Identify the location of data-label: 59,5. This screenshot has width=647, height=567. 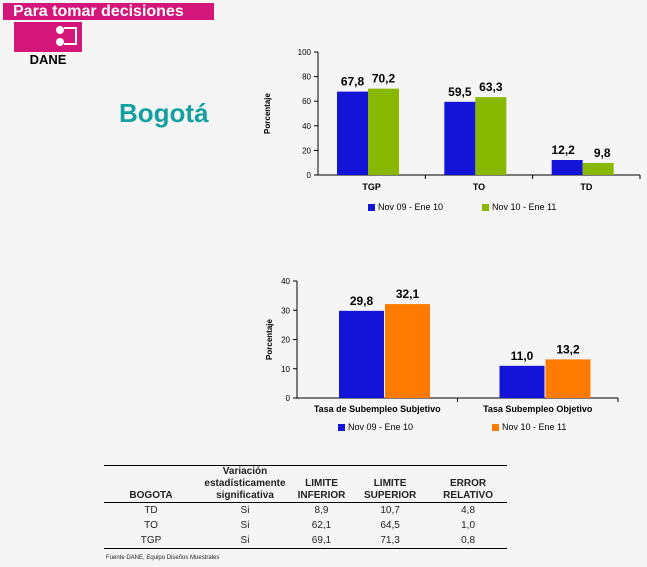
(460, 92).